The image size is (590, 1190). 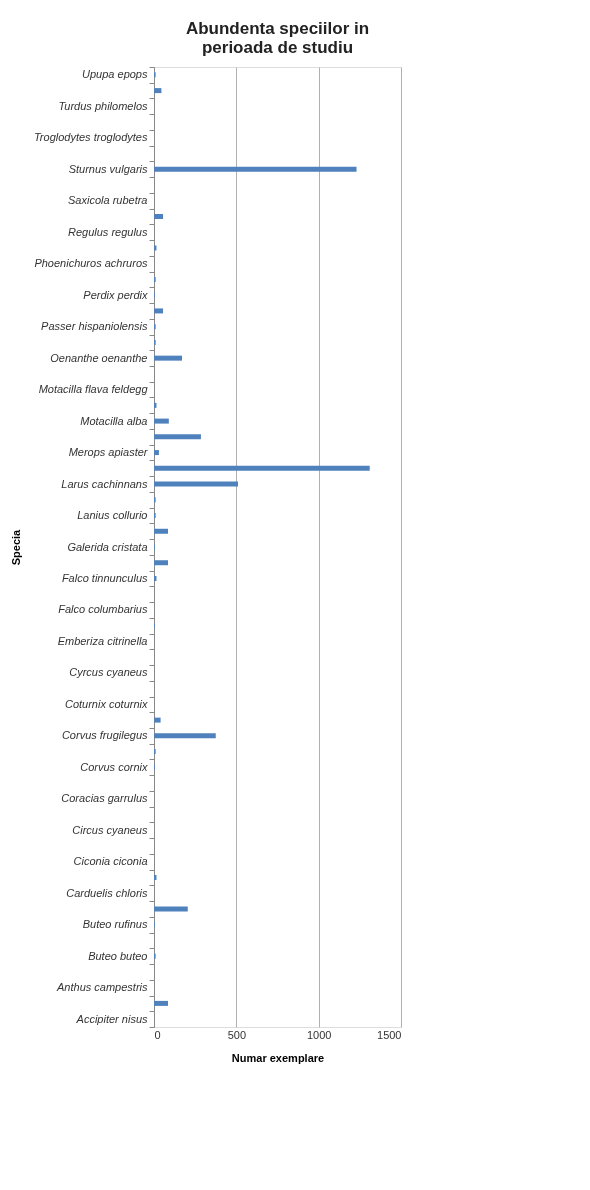 I want to click on y-tick-label: Ciconia ciconia, so click(x=110, y=861).